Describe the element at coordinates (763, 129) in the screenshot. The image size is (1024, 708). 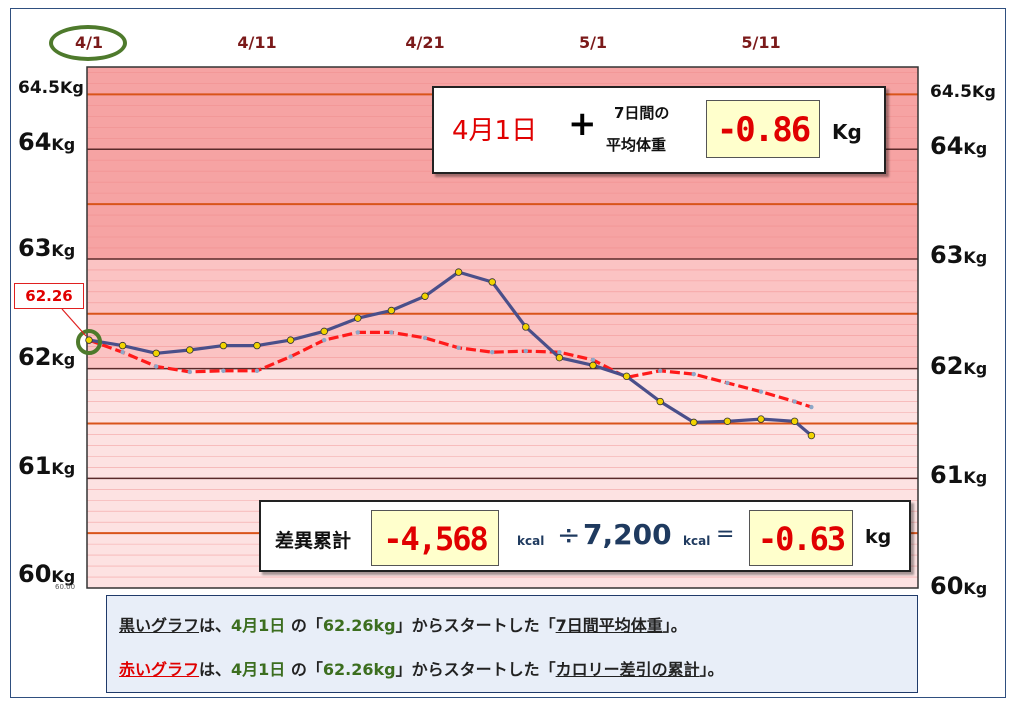
I see `avg-change-value: -0.86` at that location.